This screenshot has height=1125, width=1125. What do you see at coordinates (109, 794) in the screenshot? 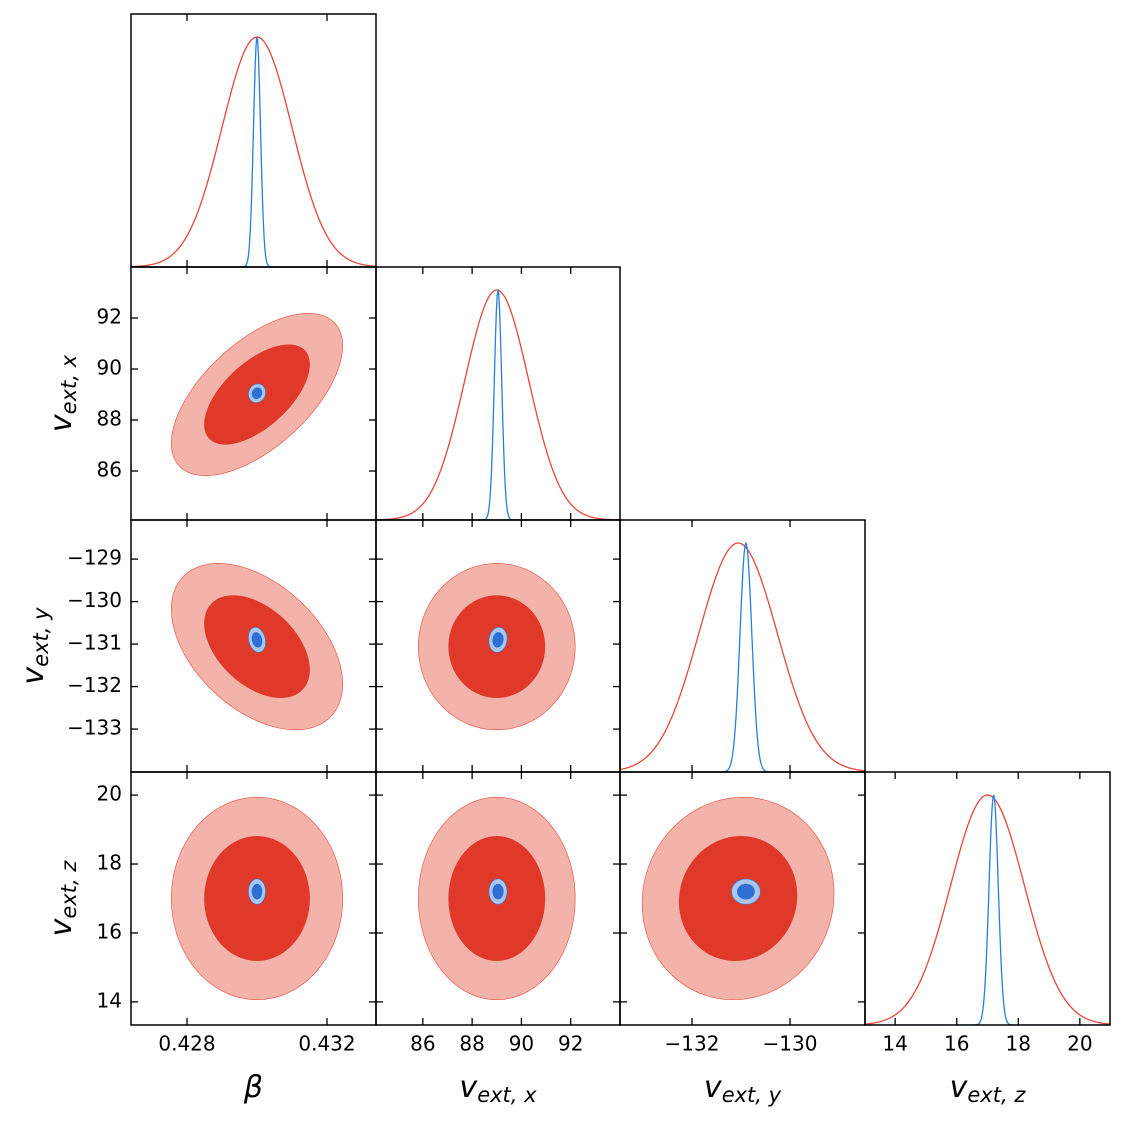
I see `y-tick-label: 20` at bounding box center [109, 794].